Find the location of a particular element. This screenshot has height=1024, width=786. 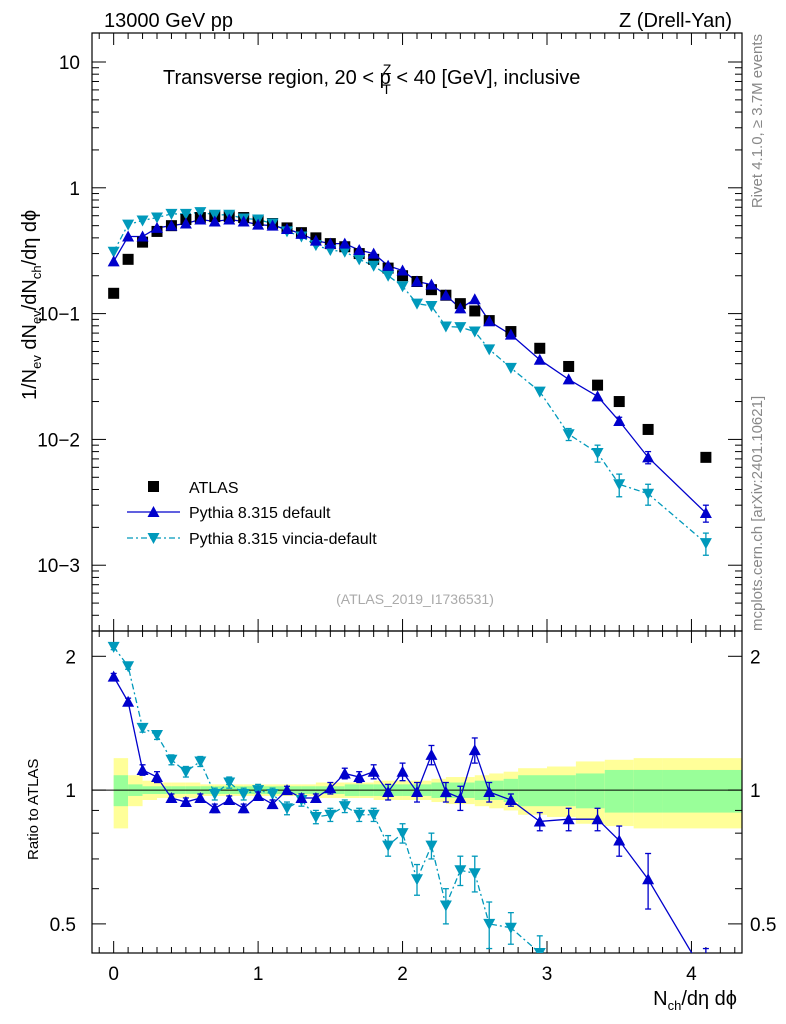

ratio-y-tick-label: 0.5 is located at coordinates (63, 925).